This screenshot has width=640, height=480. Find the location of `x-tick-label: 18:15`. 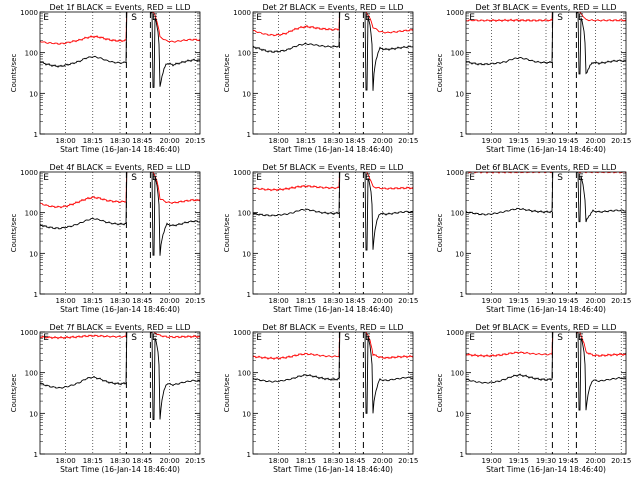

x-tick-label: 18:15 is located at coordinates (93, 141).